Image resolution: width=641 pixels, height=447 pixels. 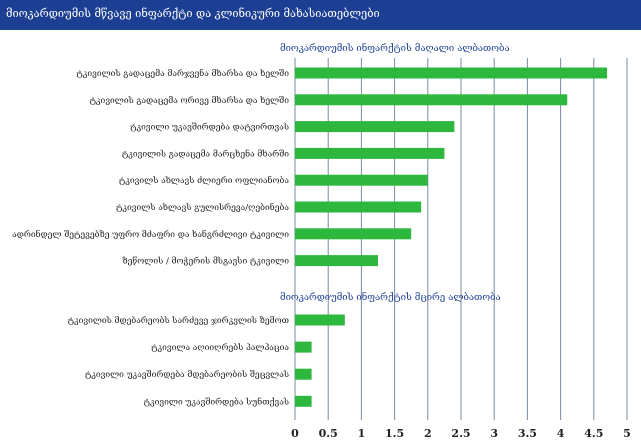 I want to click on x-tick-label: 0, so click(x=295, y=433).